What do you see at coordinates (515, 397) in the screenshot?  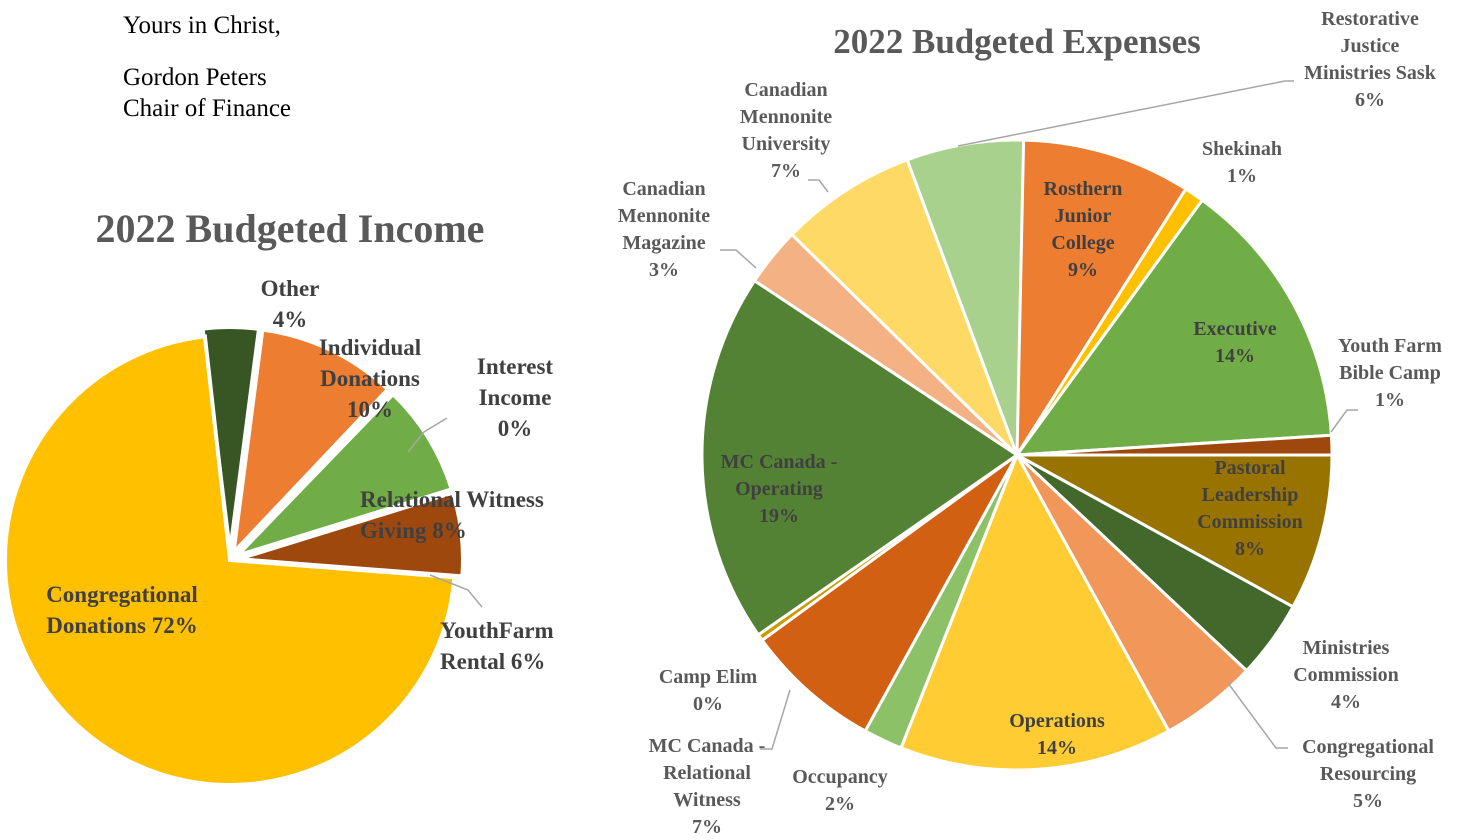 I see `income-label-interest-income: Interest Income 0%` at bounding box center [515, 397].